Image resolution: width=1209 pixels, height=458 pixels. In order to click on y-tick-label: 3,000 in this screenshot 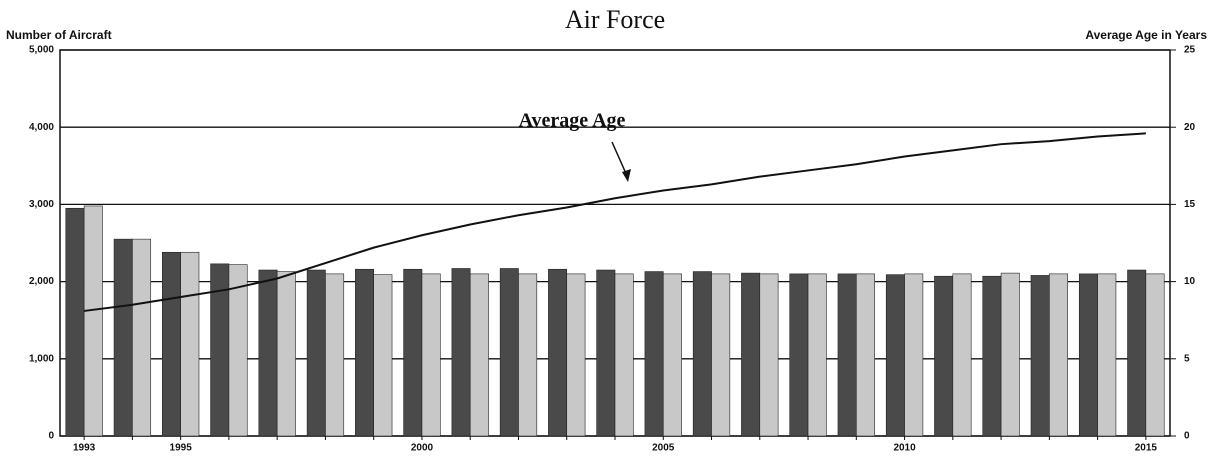, I will do `click(41, 204)`.